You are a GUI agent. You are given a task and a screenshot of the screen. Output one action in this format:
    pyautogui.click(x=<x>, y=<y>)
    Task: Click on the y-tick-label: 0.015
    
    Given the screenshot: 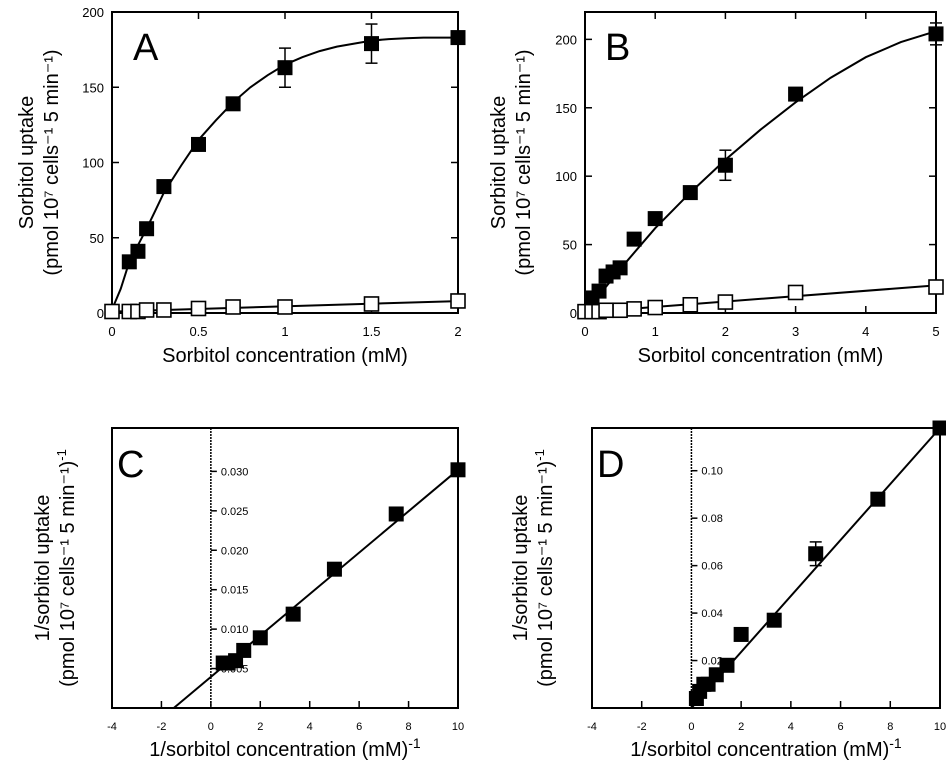 What is the action you would take?
    pyautogui.click(x=235, y=591)
    